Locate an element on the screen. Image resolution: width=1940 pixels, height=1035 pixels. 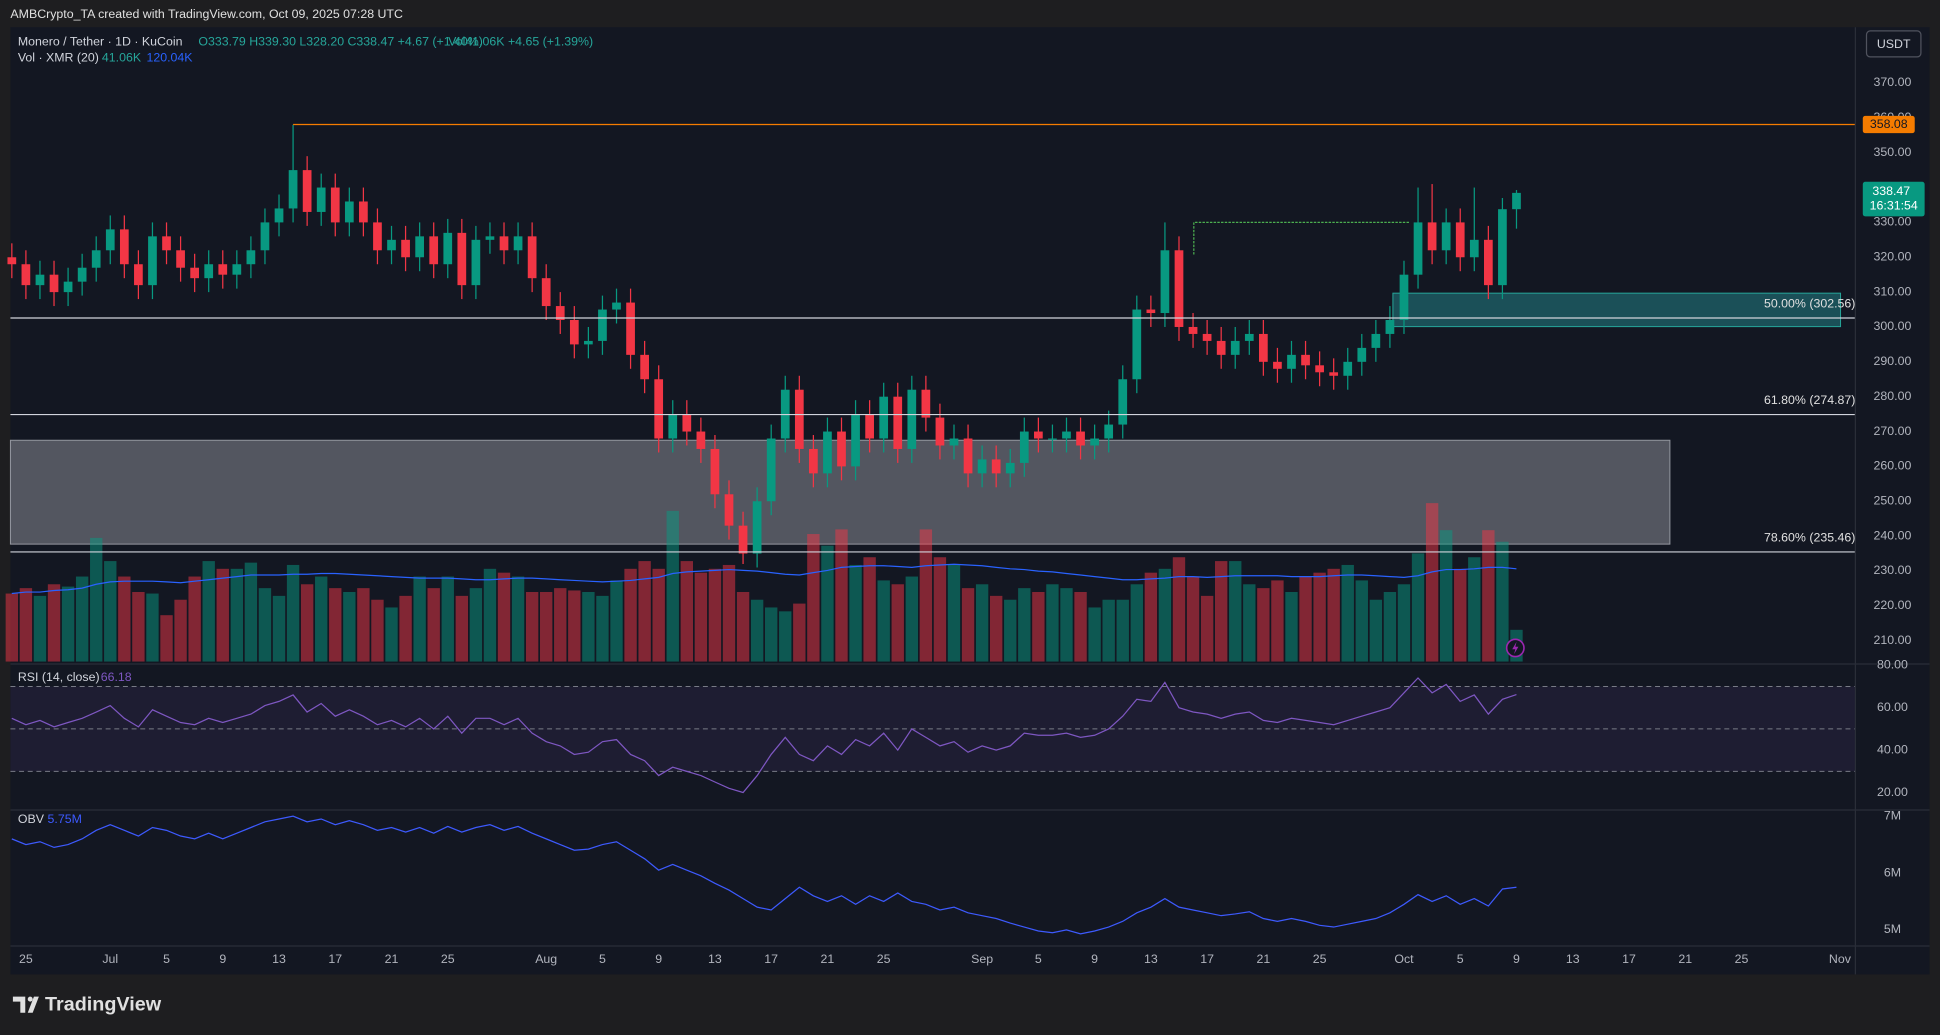
rsi-title: RSI (14, close) is located at coordinates (59, 677).